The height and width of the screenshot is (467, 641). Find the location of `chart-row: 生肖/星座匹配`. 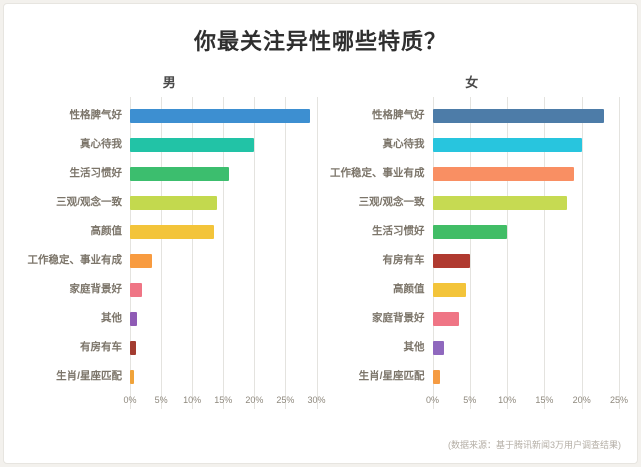

chart-row: 生肖/星座匹配 is located at coordinates (167, 376).